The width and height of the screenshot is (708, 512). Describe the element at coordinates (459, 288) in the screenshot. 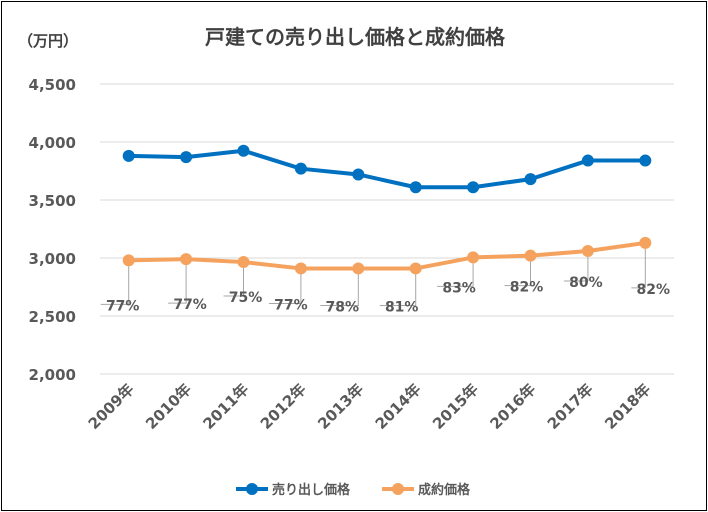

I see `ratio-label: 83%` at that location.